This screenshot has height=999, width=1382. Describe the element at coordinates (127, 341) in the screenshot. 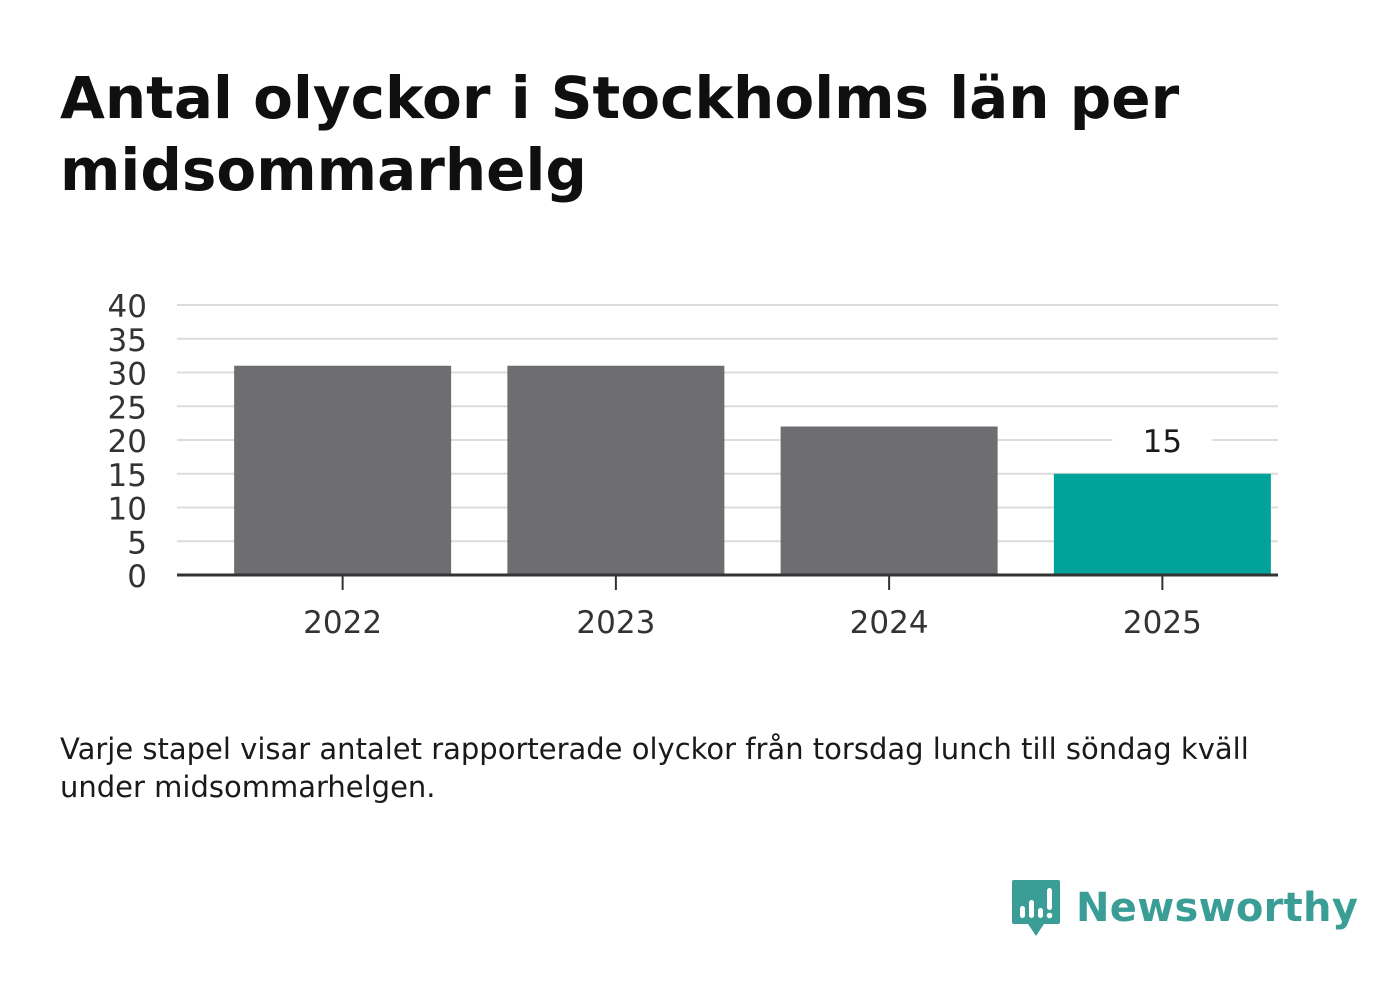

I see `y-tick-label: 35` at that location.